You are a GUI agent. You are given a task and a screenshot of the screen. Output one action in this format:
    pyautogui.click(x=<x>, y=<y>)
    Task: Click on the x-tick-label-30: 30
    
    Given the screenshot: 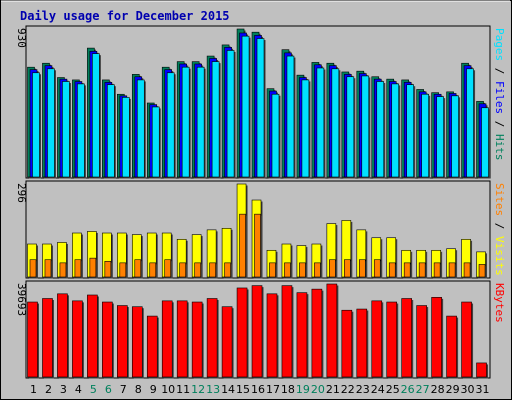 What is the action you would take?
    pyautogui.click(x=468, y=389)
    